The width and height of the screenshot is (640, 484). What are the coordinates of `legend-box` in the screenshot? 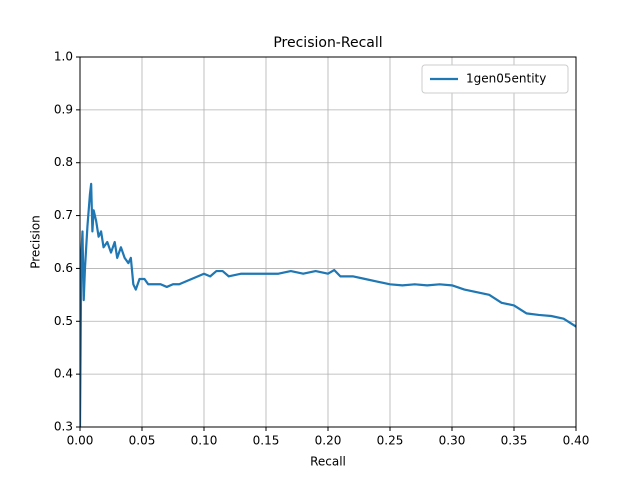 It's located at (495, 79).